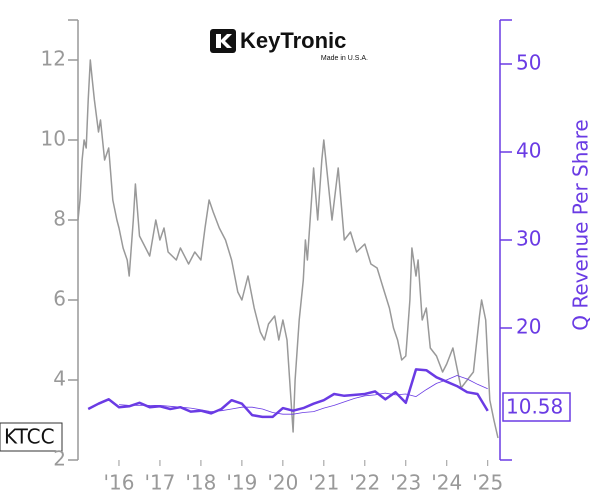 The width and height of the screenshot is (600, 500). I want to click on x-tick-label: '18, so click(200, 483).